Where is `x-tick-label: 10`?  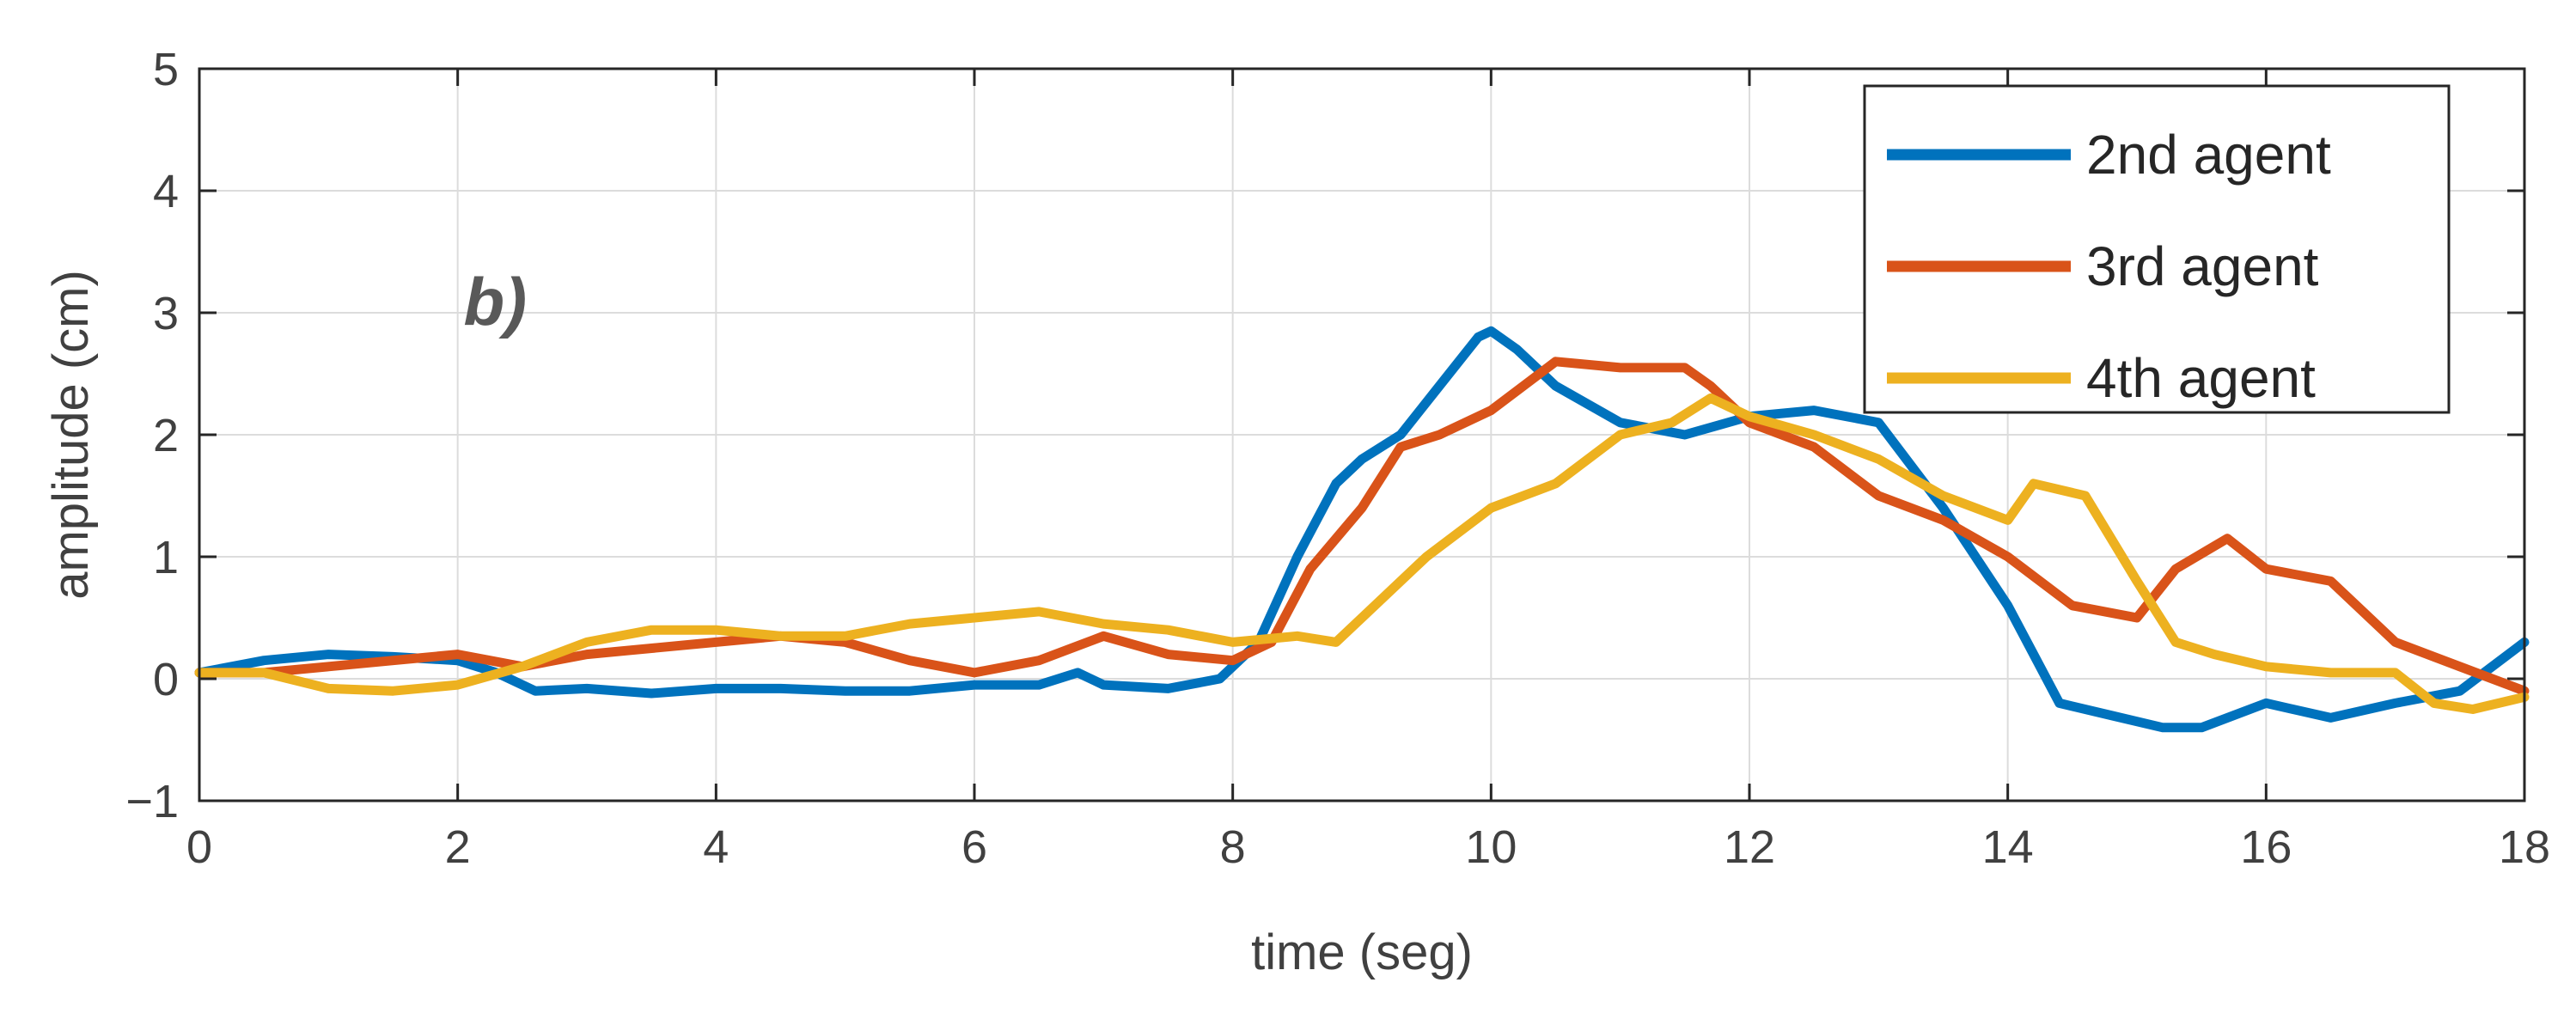 x-tick-label: 10 is located at coordinates (1491, 847).